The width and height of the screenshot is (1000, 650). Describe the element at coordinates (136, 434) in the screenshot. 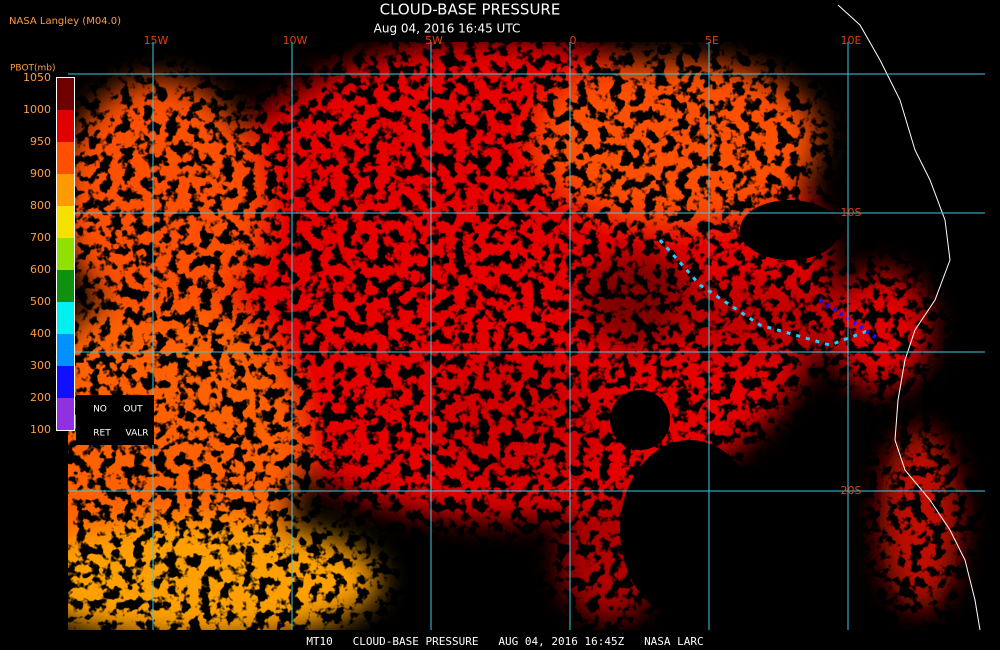

I see `legend-note: VALR` at that location.